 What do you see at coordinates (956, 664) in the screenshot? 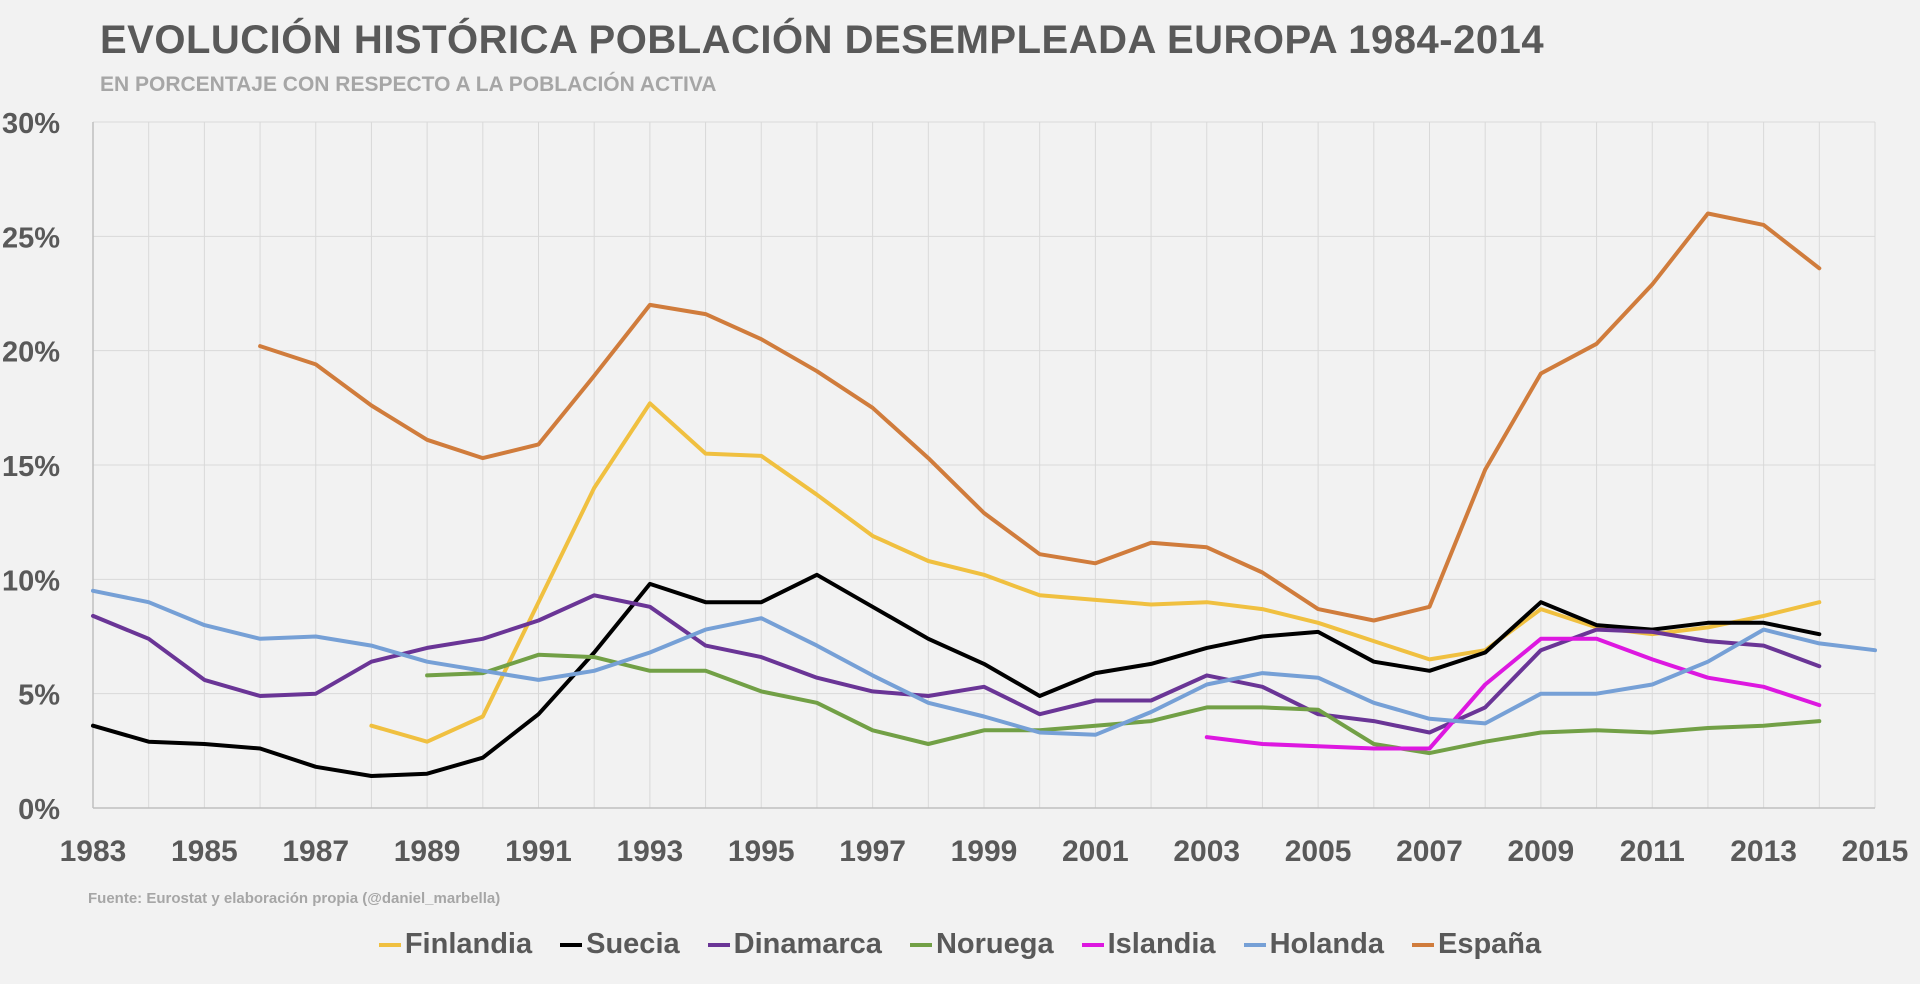
I see `series-line-dinamarca` at bounding box center [956, 664].